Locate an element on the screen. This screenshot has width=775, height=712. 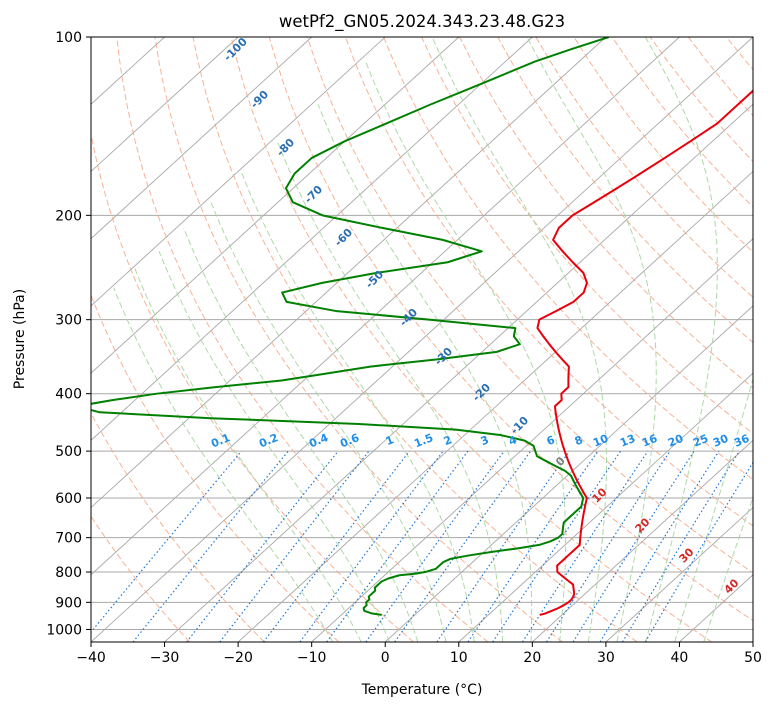
moist-adiabat-line is located at coordinates (223, 464).